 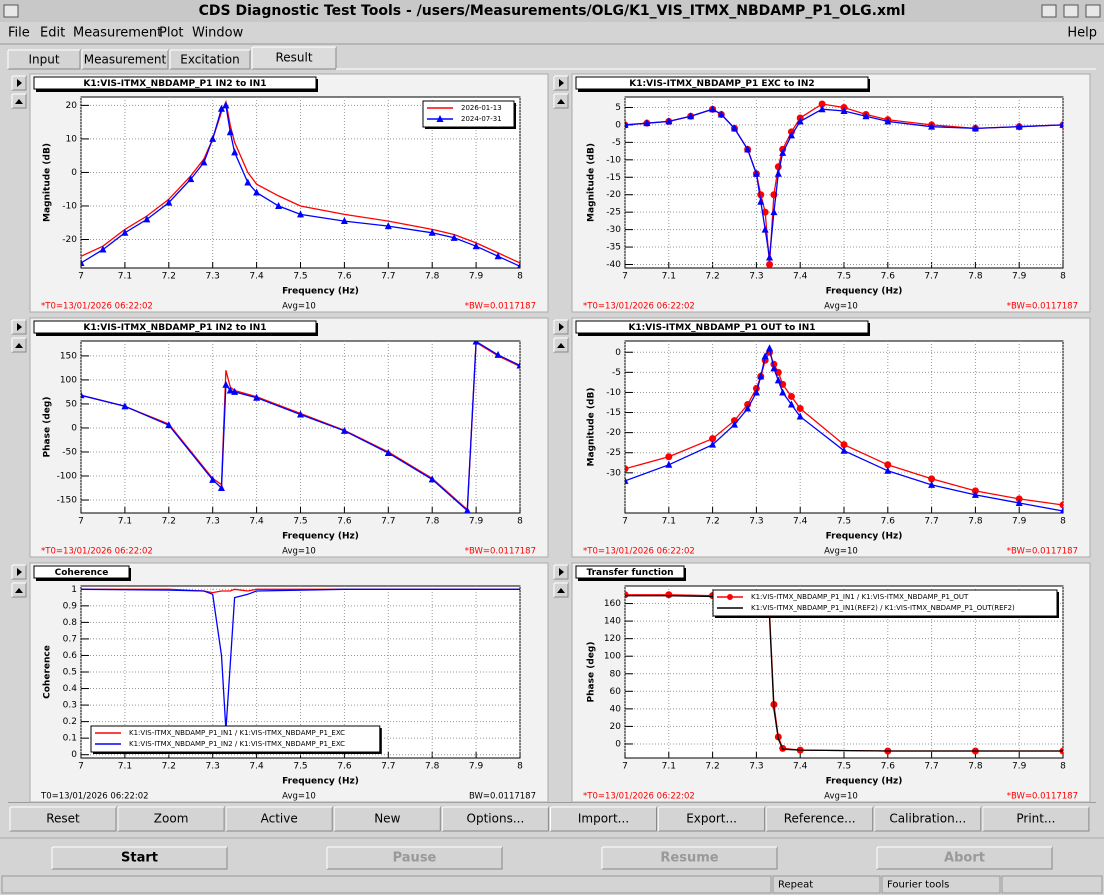 What do you see at coordinates (218, 33) in the screenshot?
I see `menu-item: Window` at bounding box center [218, 33].